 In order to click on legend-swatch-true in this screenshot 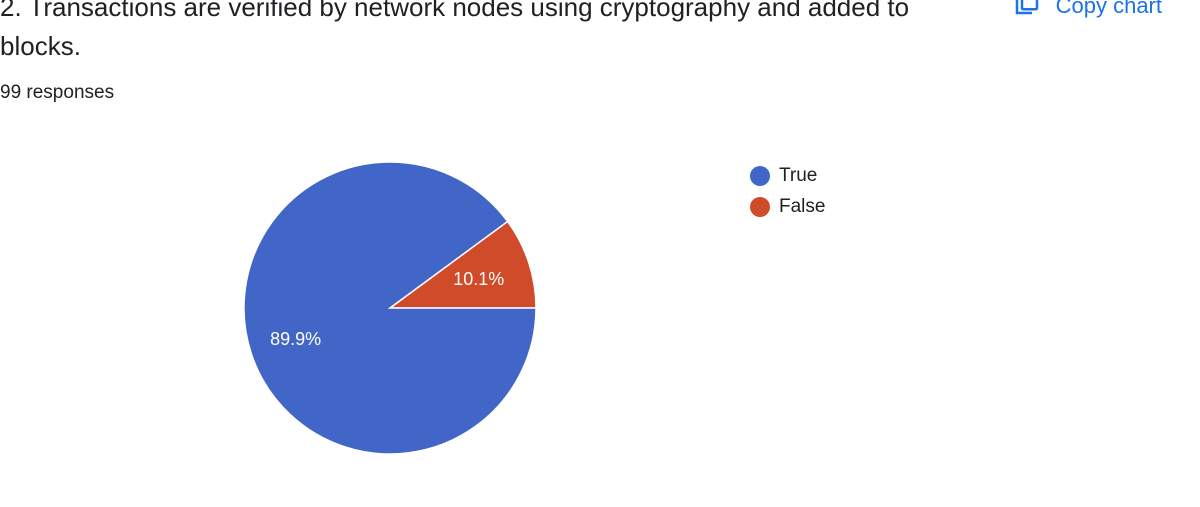, I will do `click(760, 175)`.